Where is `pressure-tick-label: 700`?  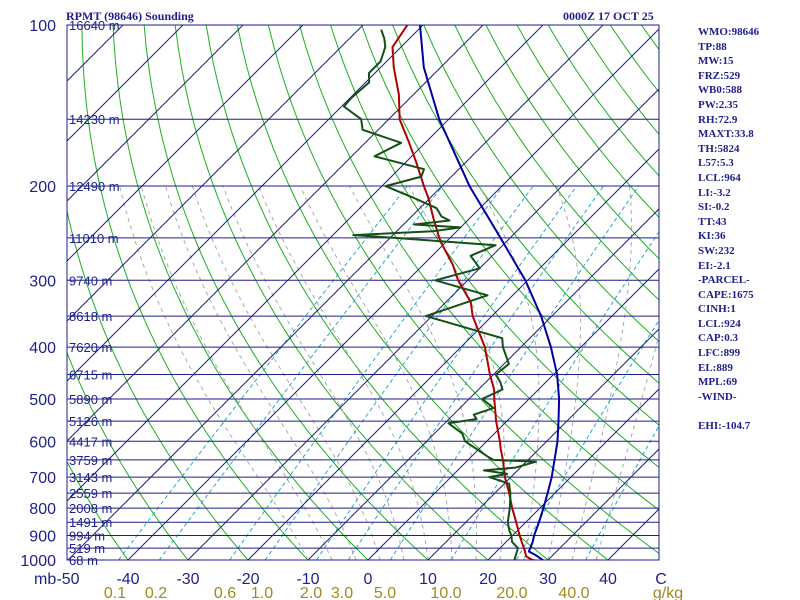
pressure-tick-label: 700 is located at coordinates (42, 478).